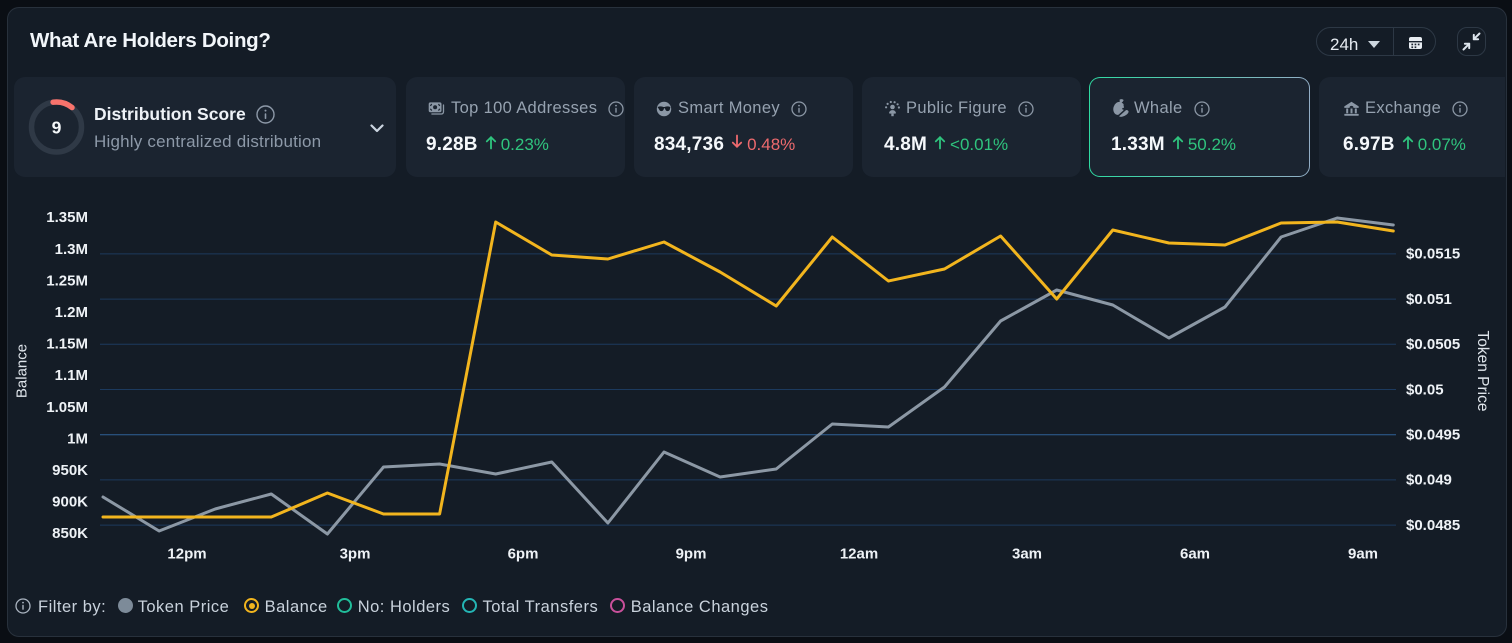 This screenshot has height=643, width=1512. What do you see at coordinates (67, 217) in the screenshot?
I see `svg-text: 1.35M` at bounding box center [67, 217].